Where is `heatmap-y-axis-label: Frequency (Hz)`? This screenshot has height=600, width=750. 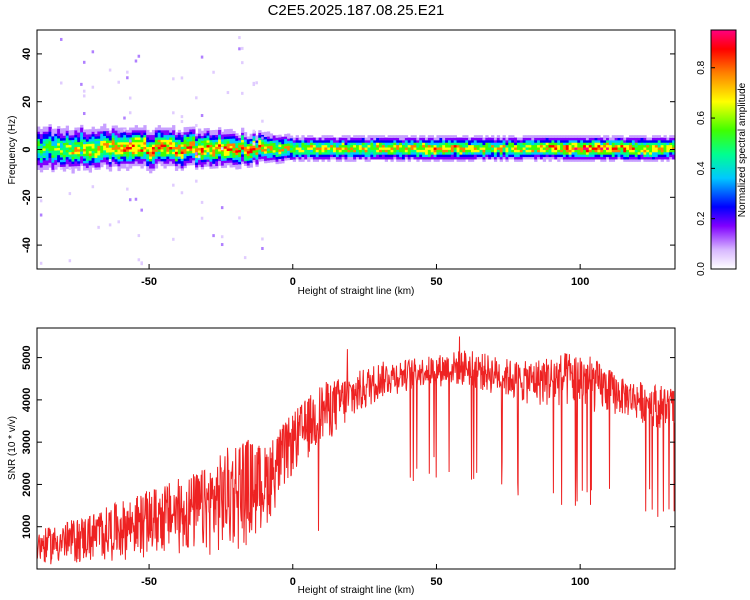
heatmap-y-axis-label: Frequency (Hz) is located at coordinates (12, 150).